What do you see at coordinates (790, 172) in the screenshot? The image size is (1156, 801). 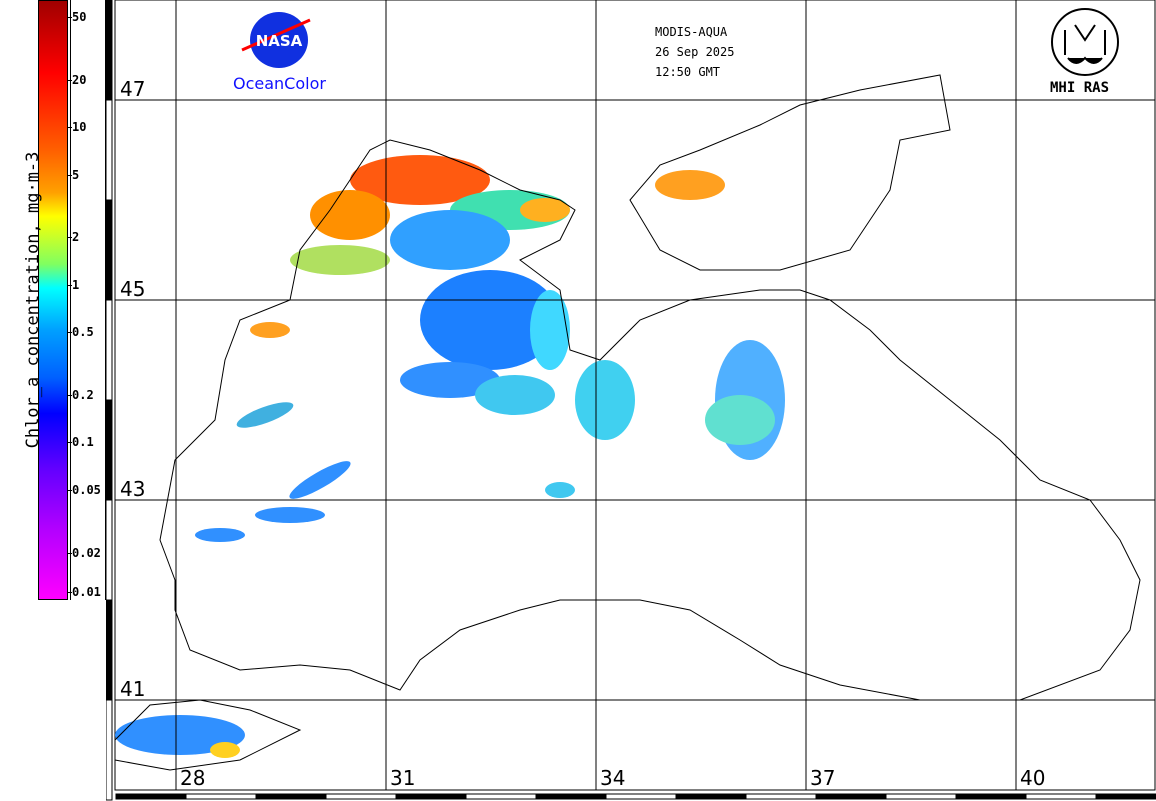 I see `coastline-azov-sea` at bounding box center [790, 172].